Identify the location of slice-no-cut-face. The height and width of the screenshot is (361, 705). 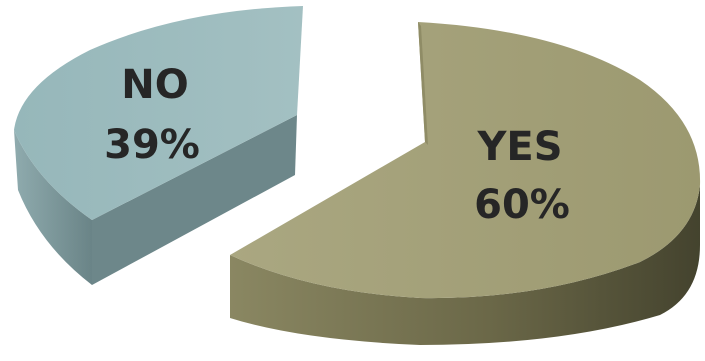
(194, 200).